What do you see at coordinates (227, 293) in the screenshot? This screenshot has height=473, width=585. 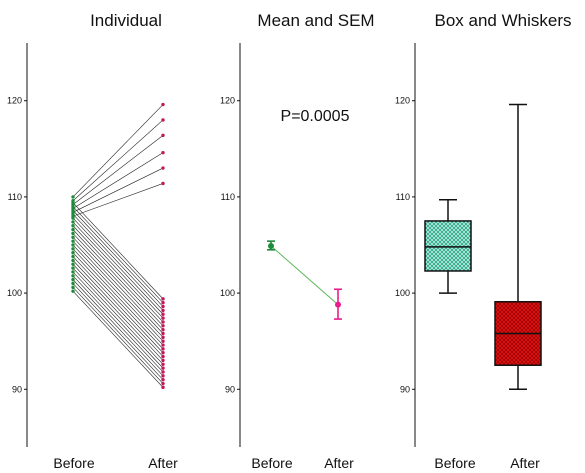 I see `panel-mean-sem-tick-label-1: 100` at bounding box center [227, 293].